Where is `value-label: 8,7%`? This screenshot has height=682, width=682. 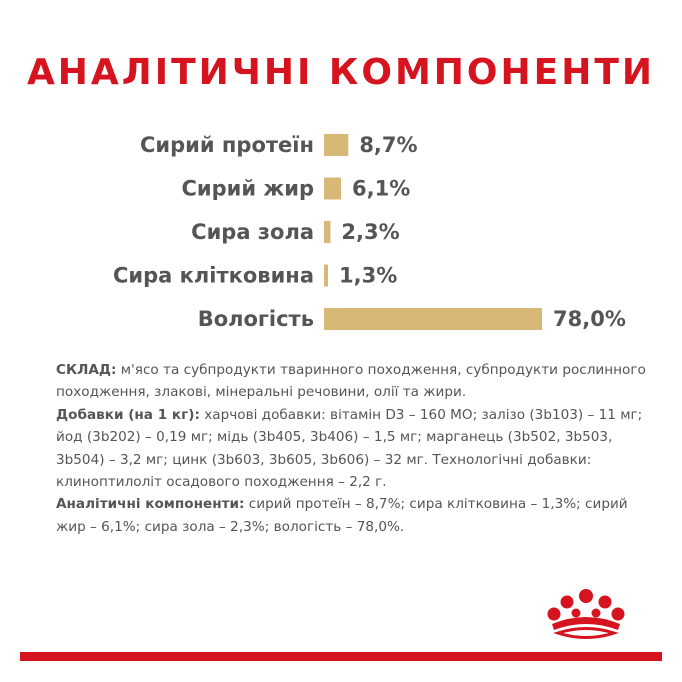 value-label: 8,7% is located at coordinates (388, 145).